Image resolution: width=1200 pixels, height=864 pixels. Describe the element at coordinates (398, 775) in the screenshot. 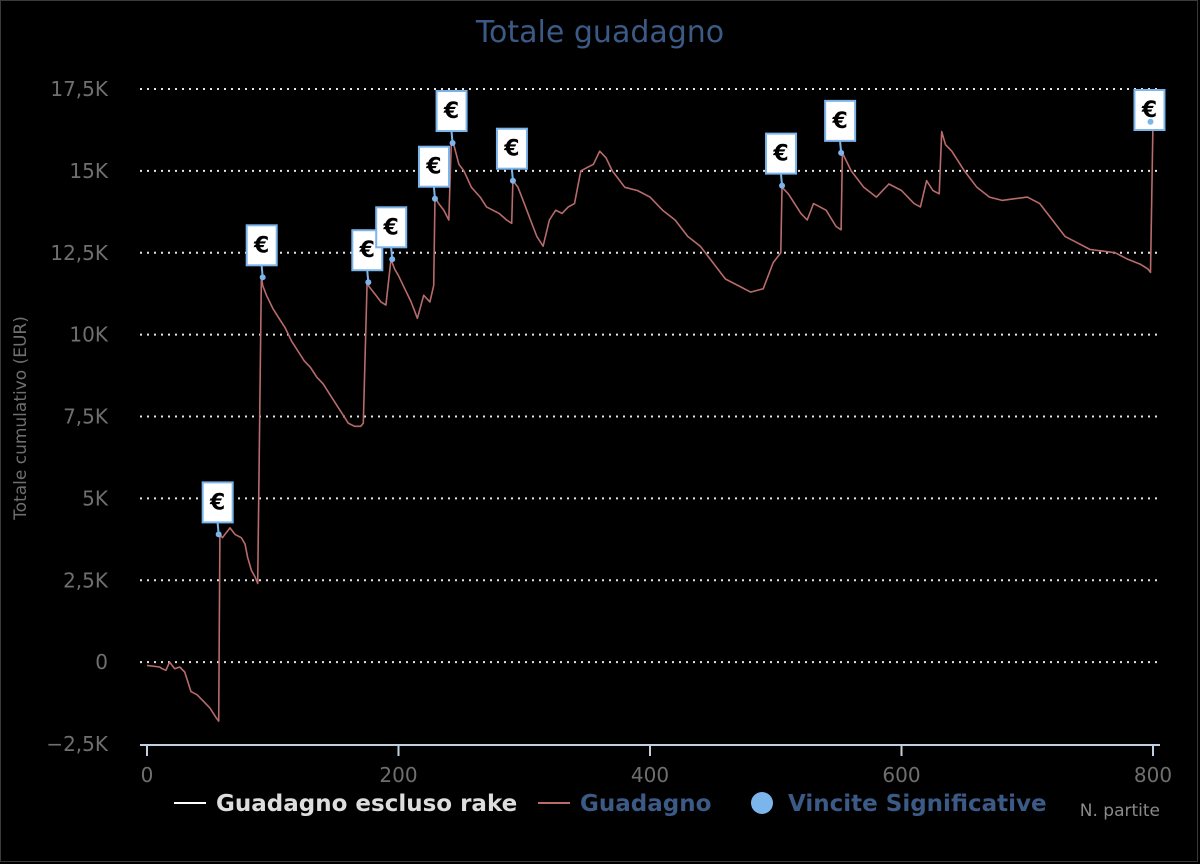

I see `x-tick-label: 200` at that location.